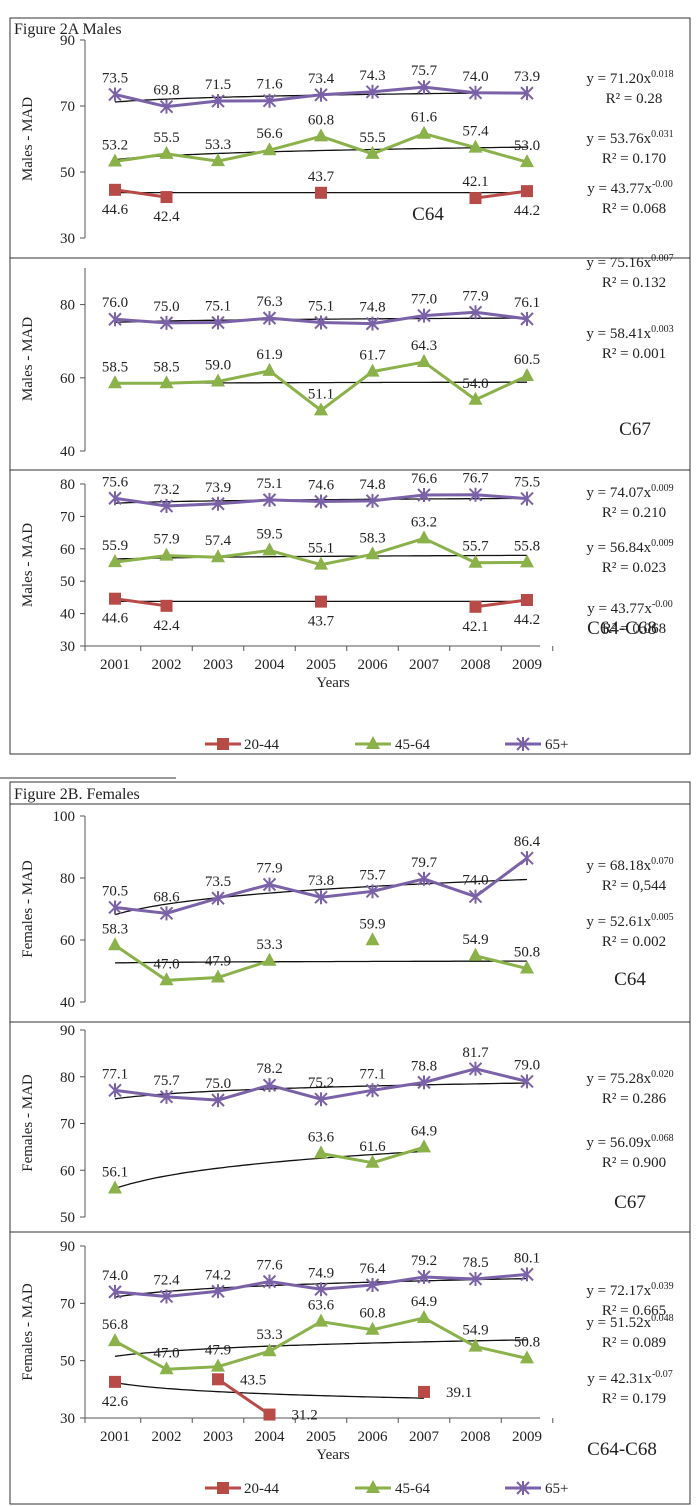 This screenshot has width=700, height=1506. What do you see at coordinates (305, 1416) in the screenshot?
I see `data-label: 31.2` at bounding box center [305, 1416].